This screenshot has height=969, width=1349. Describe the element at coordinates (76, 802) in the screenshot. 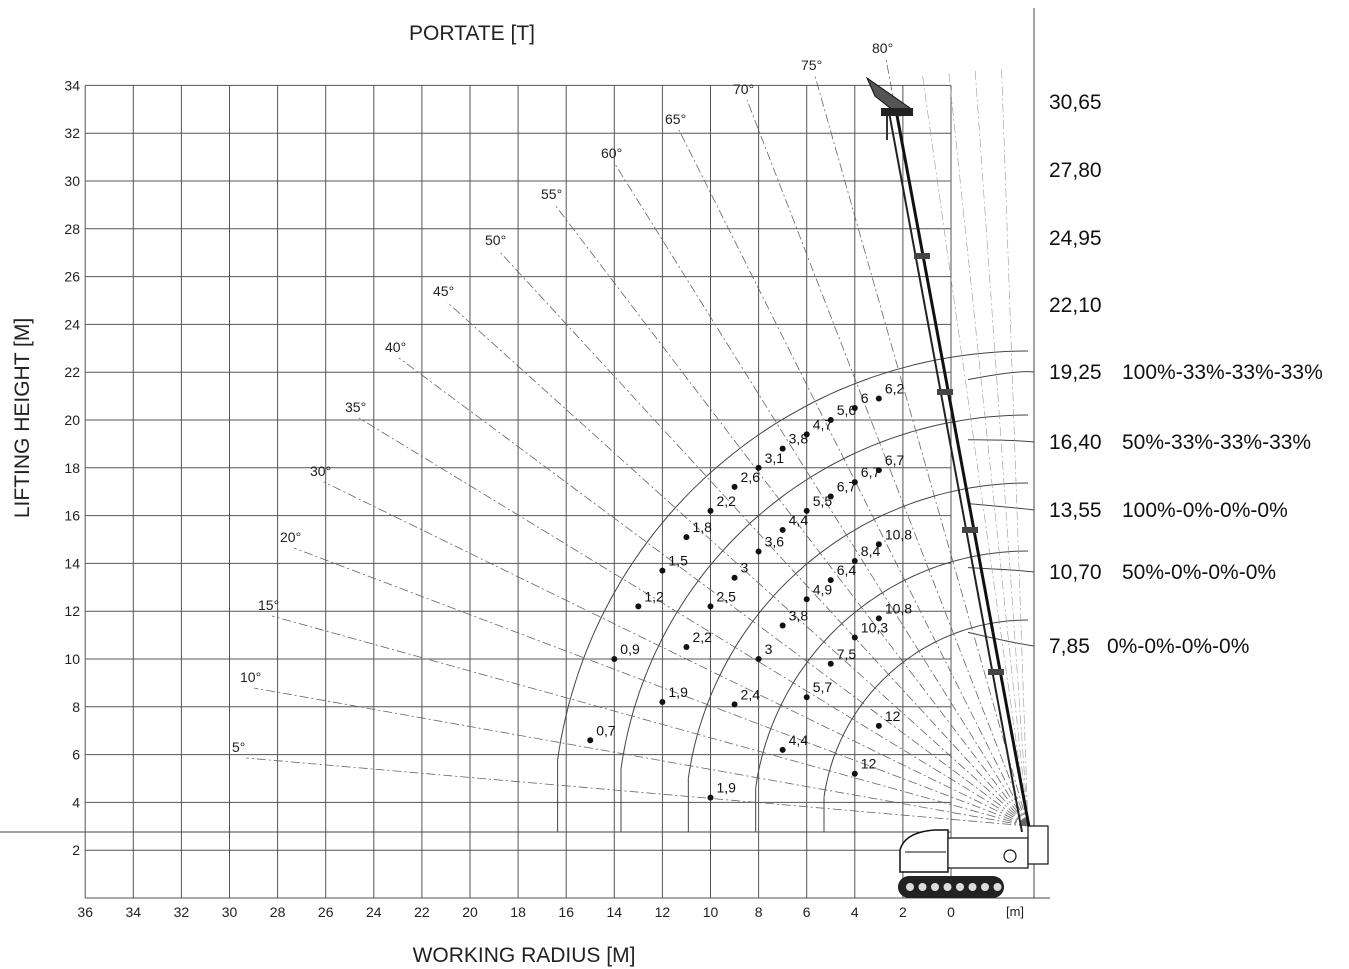

I see `y-tick-label: 4` at that location.